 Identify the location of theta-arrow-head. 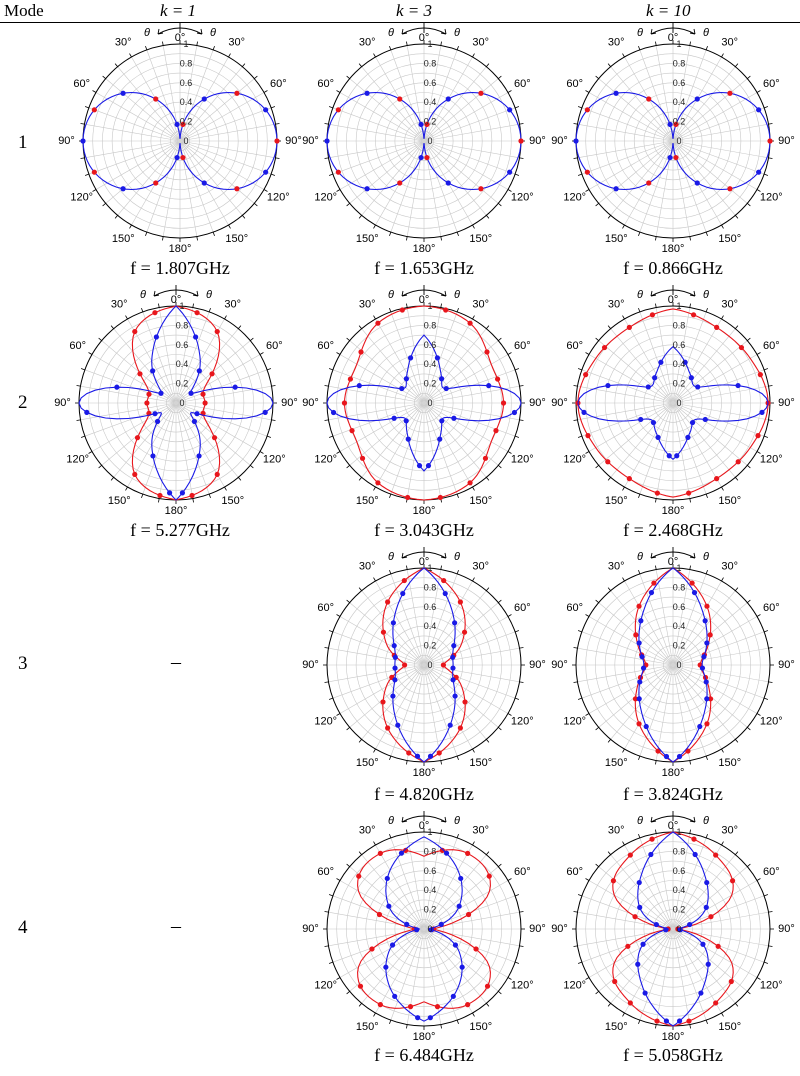
(443, 31).